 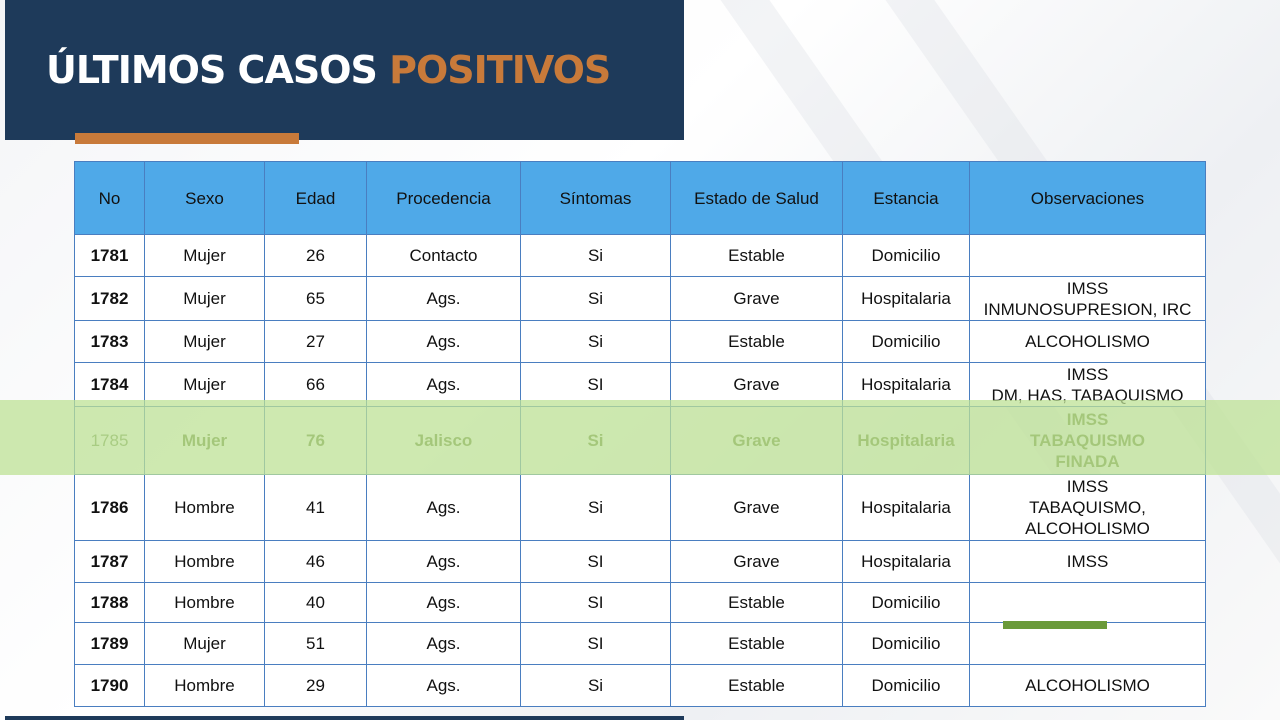 What do you see at coordinates (109, 561) in the screenshot?
I see `table-cell: 1787` at bounding box center [109, 561].